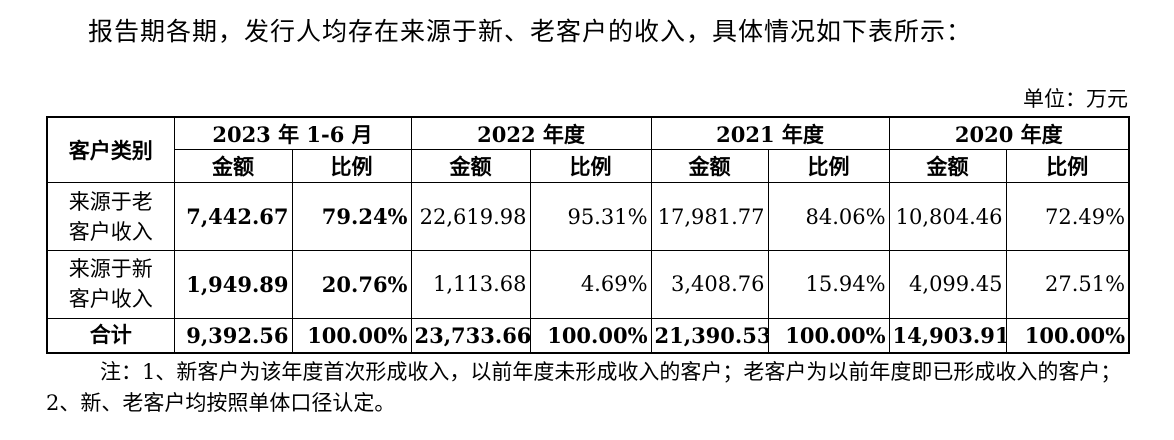  I want to click on cell-amount: 9,392.56, so click(233, 335).